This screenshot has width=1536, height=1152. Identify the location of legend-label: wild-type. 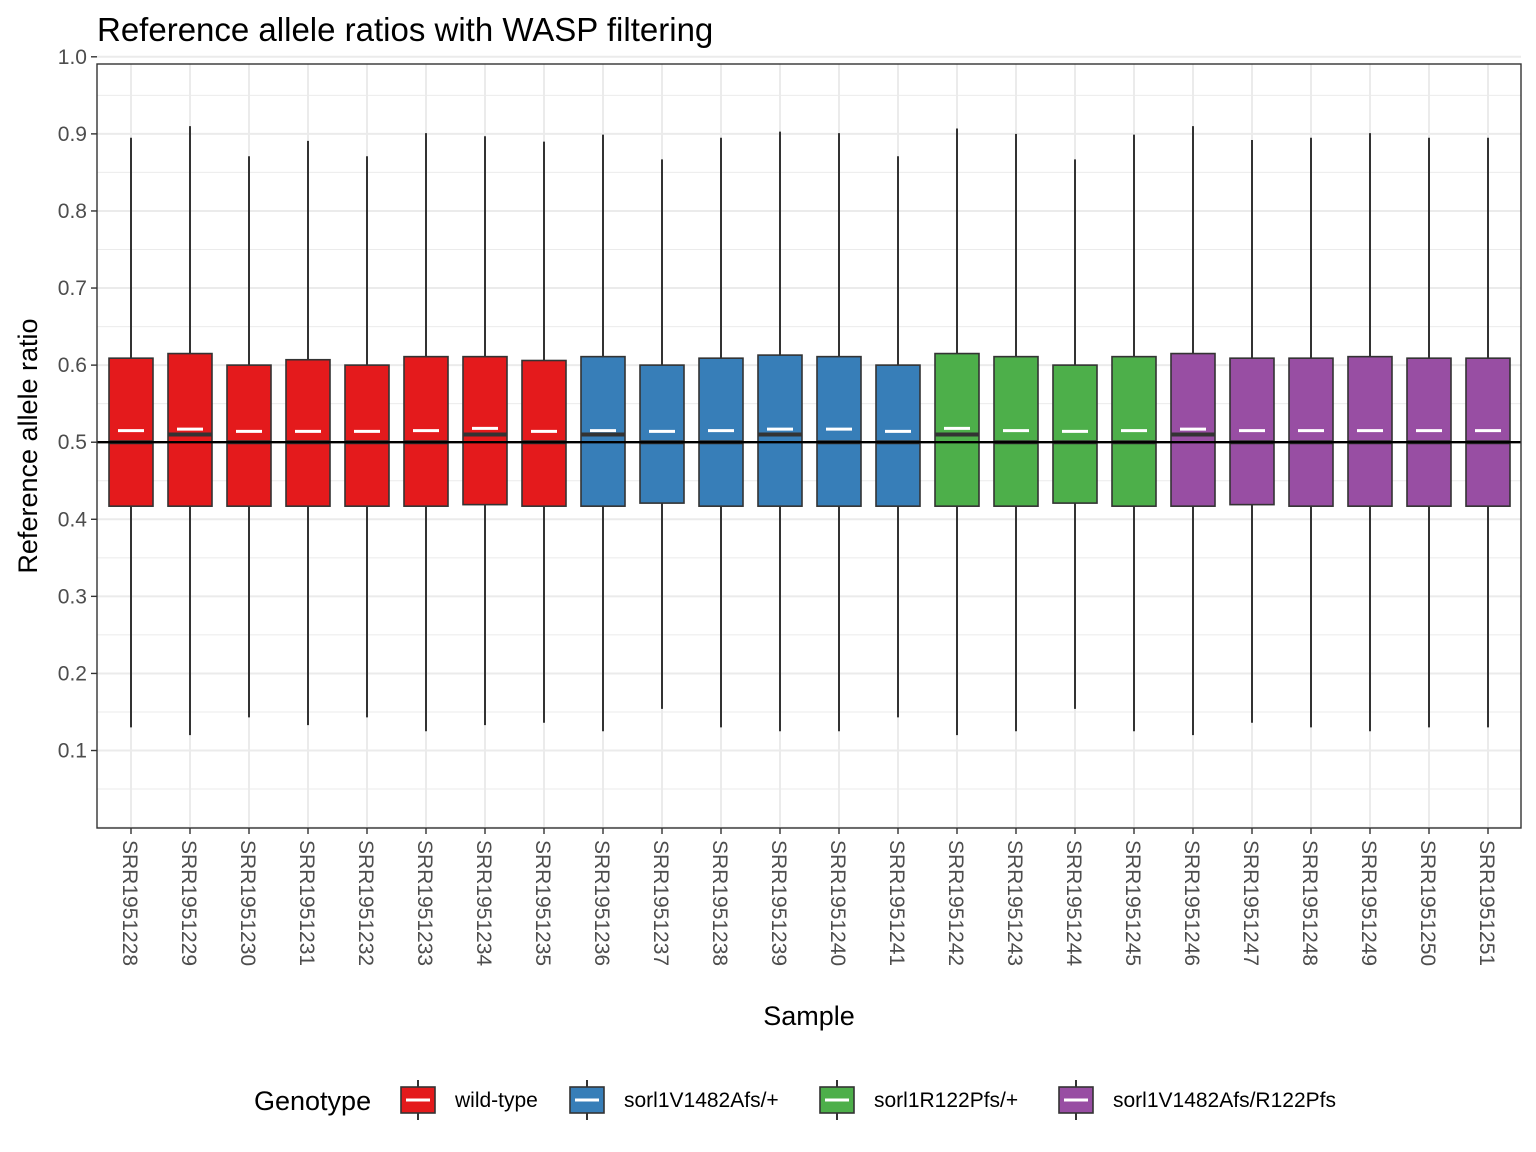
(496, 1100).